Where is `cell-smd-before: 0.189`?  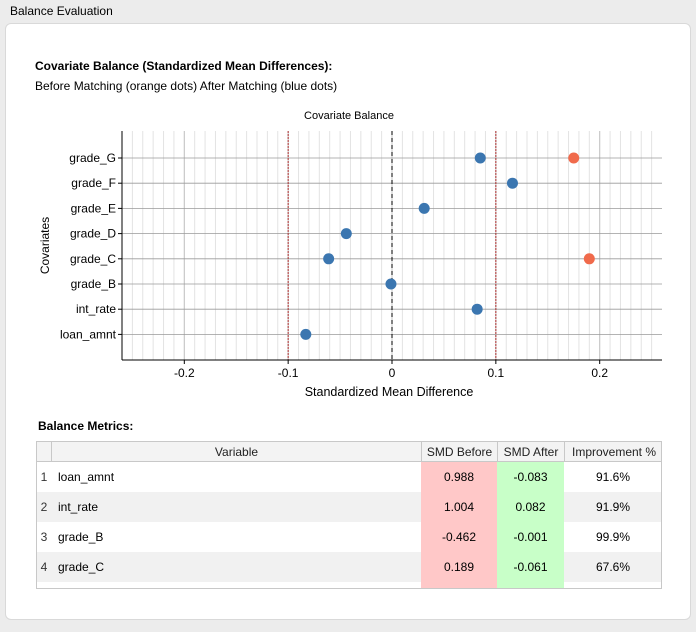 cell-smd-before: 0.189 is located at coordinates (459, 567).